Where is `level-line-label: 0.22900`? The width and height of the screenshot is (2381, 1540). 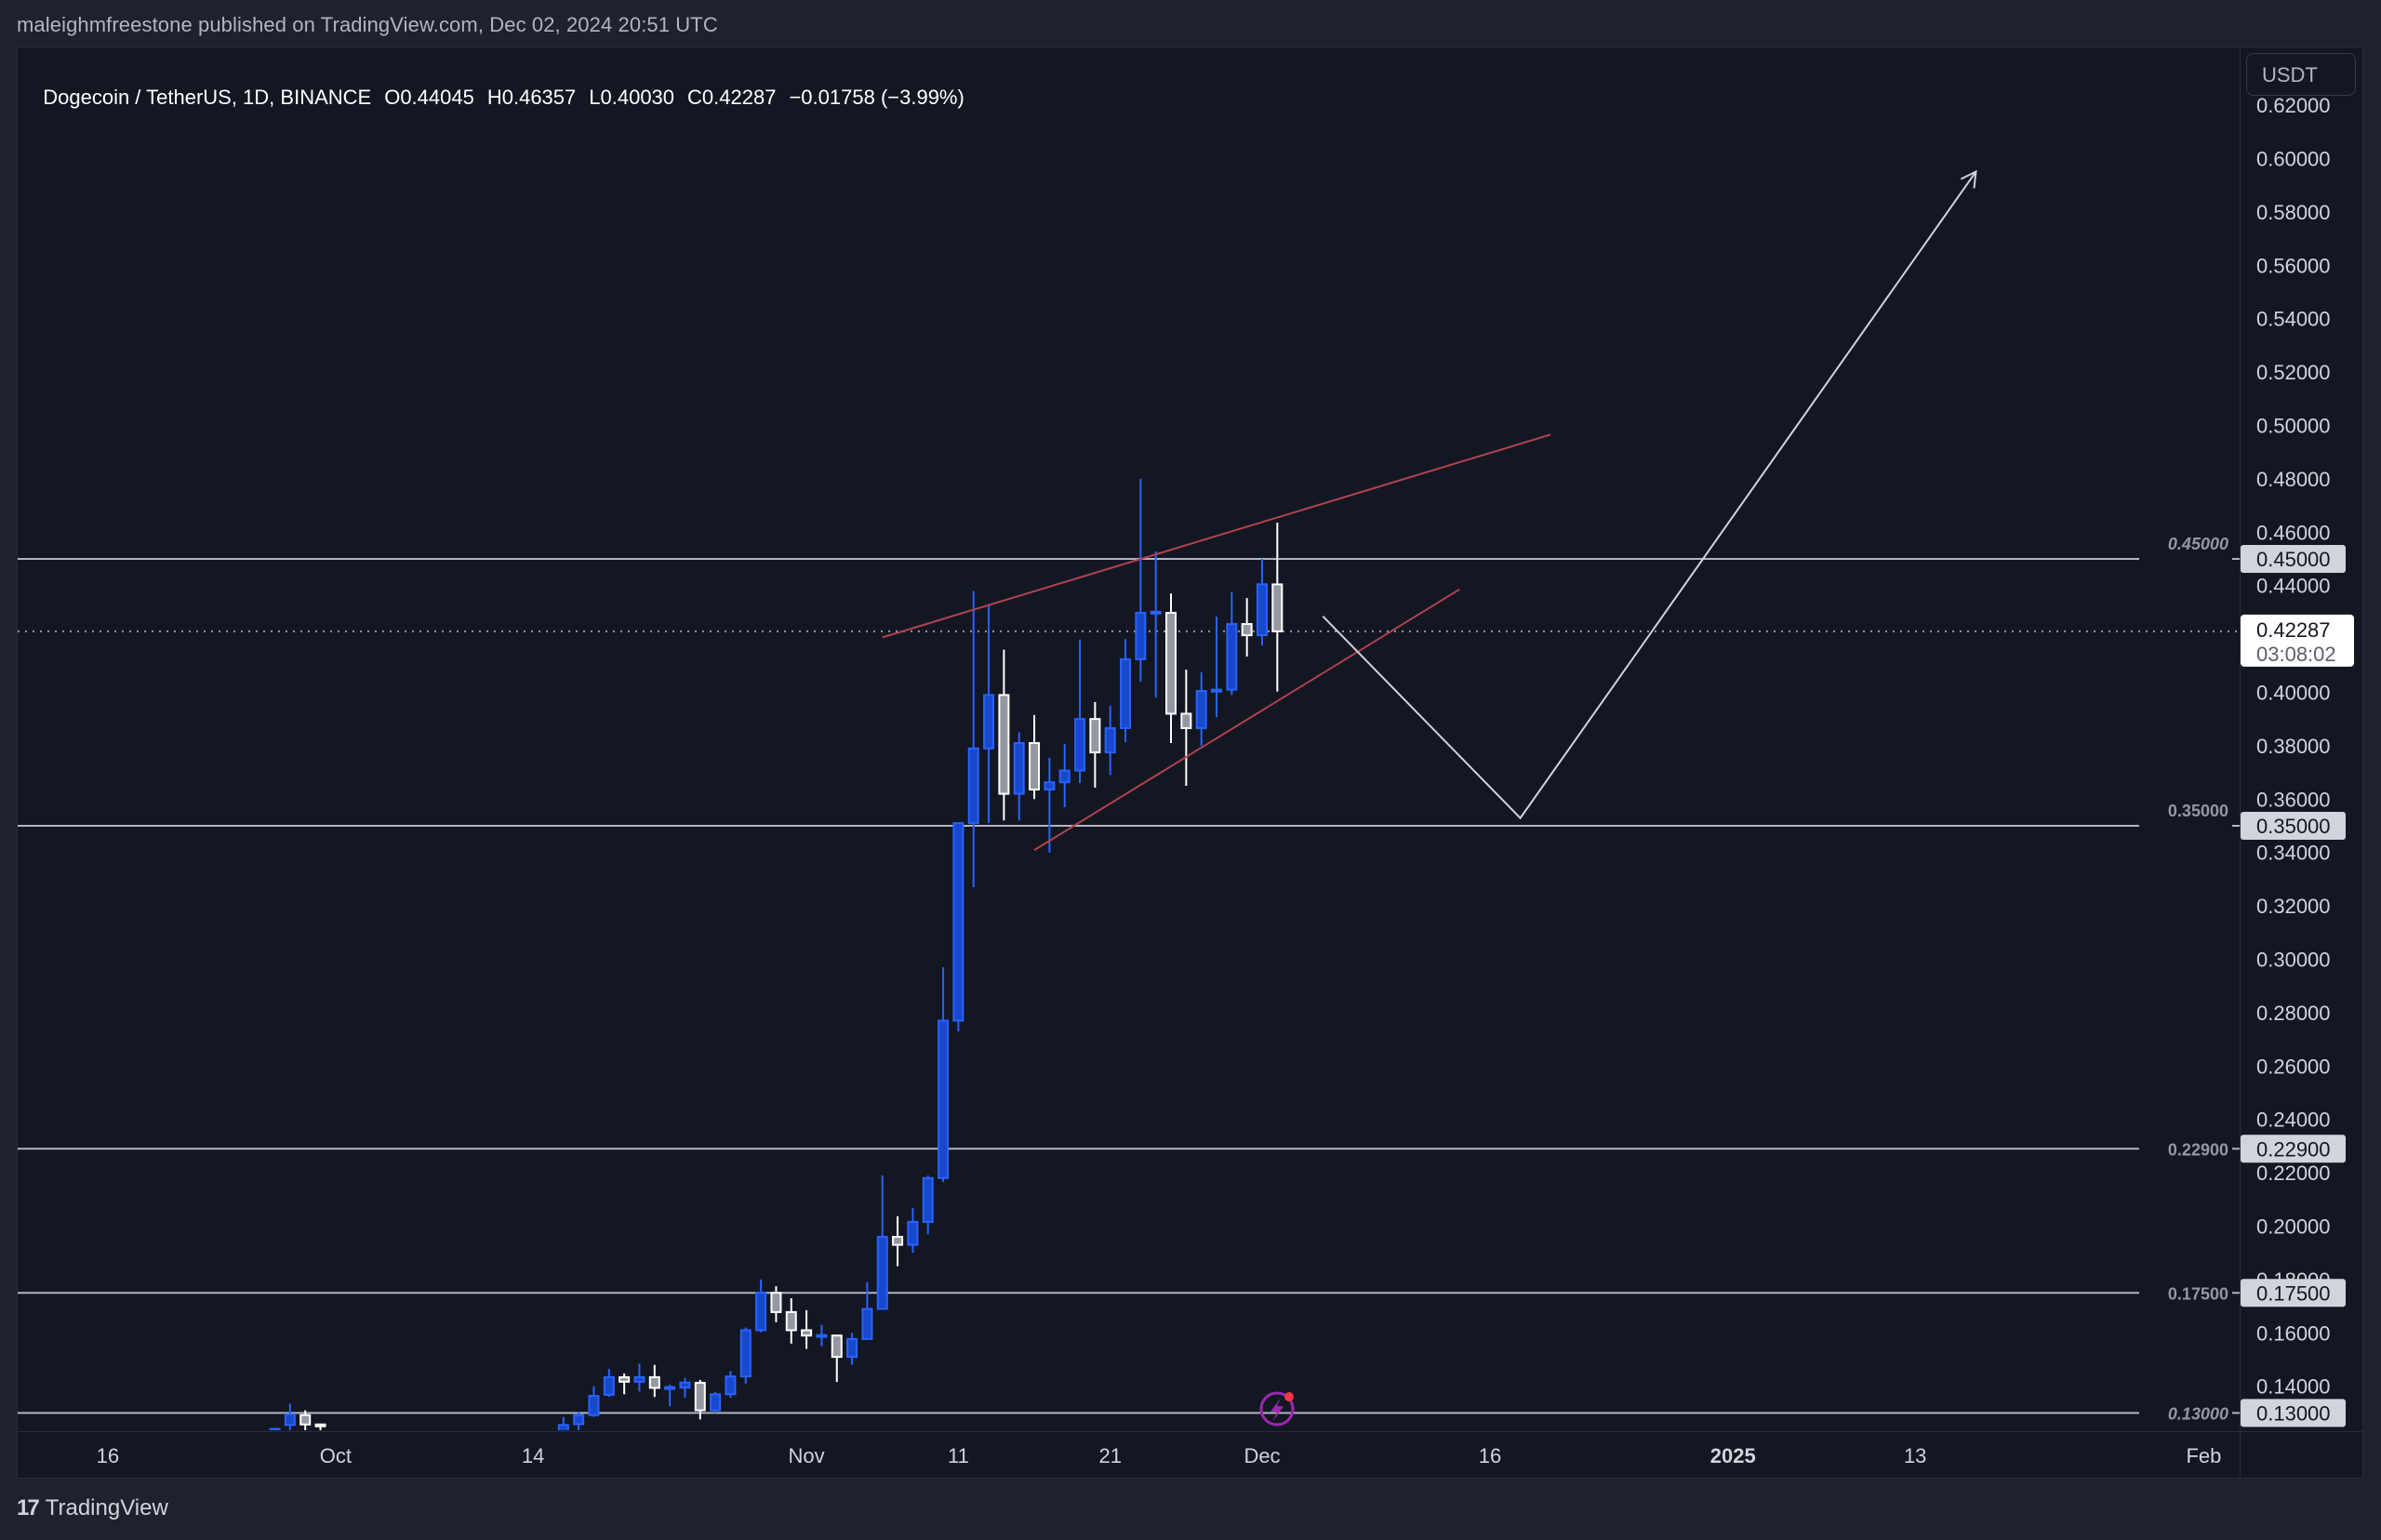
level-line-label: 0.22900 is located at coordinates (2198, 1149).